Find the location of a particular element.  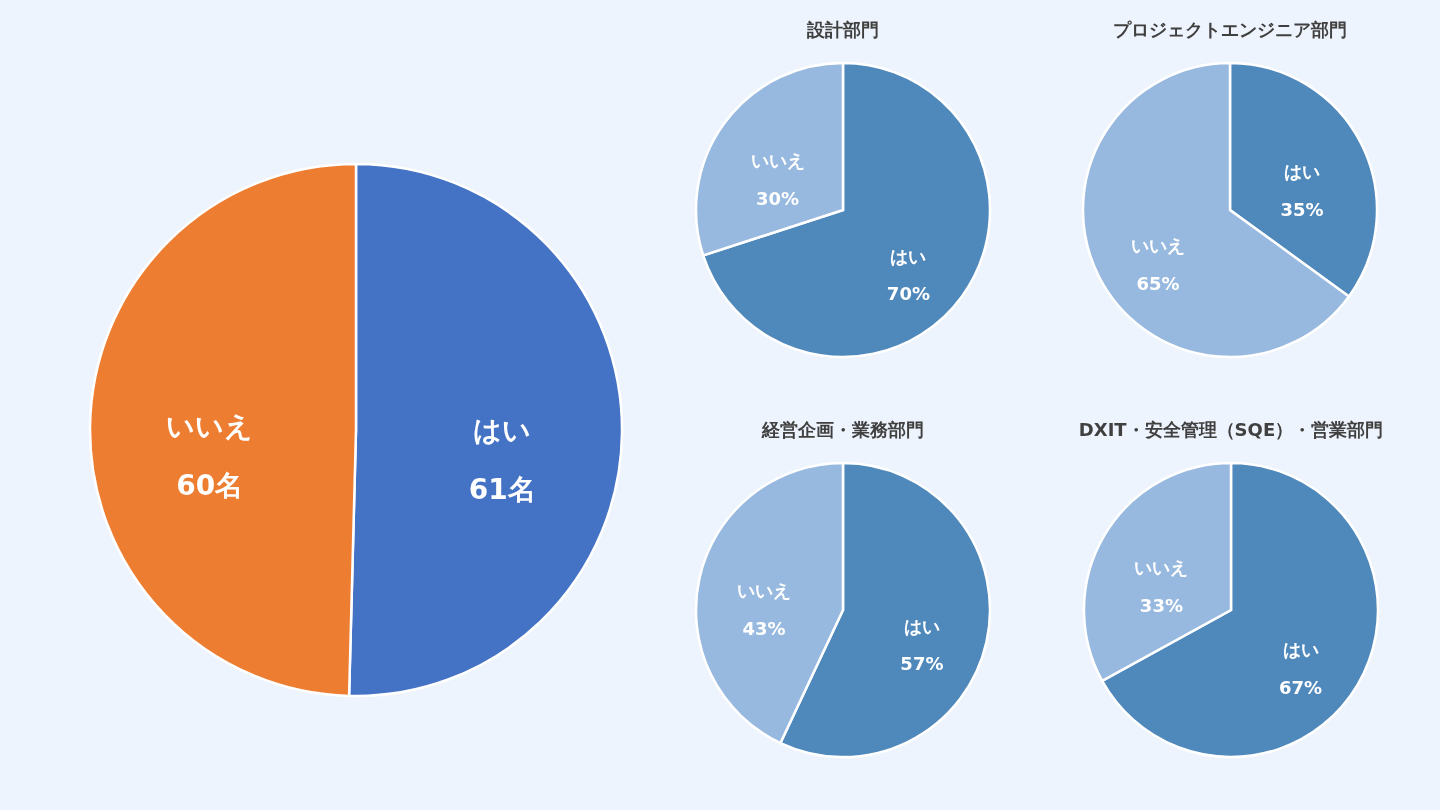

data-label: 67% is located at coordinates (1301, 687).